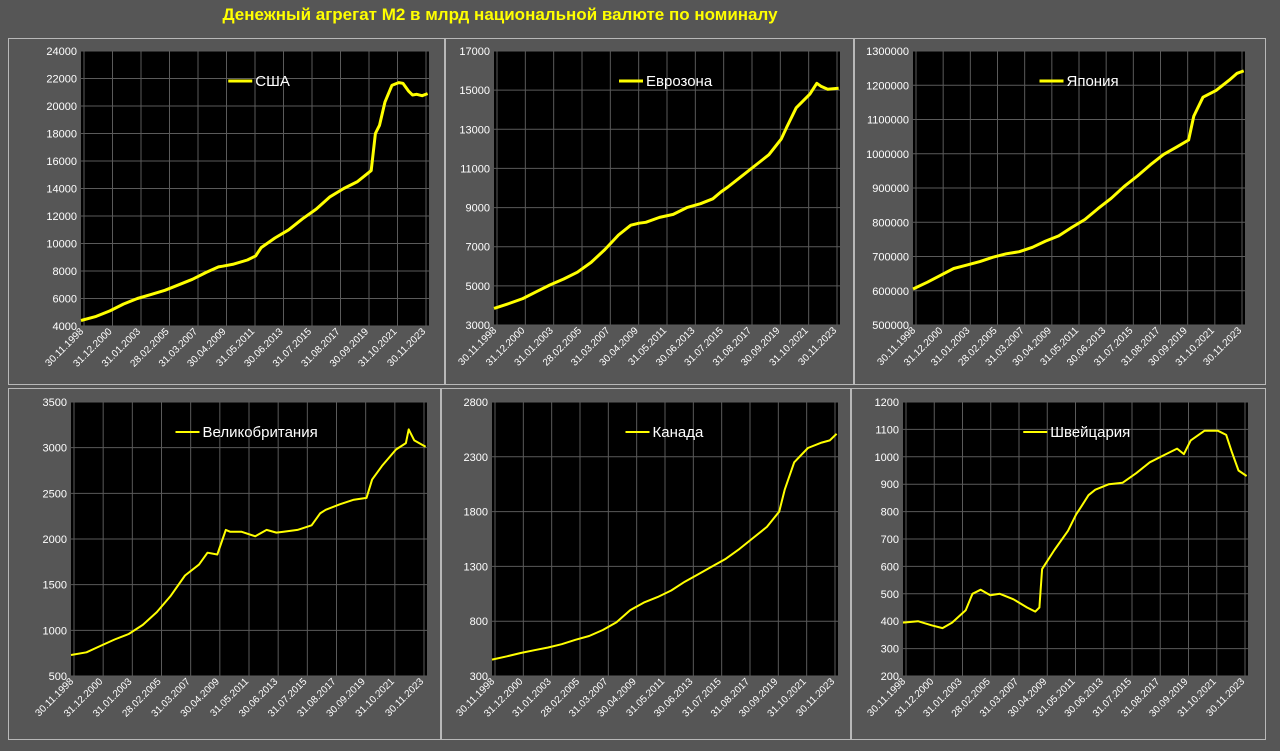  I want to click on y-tick-label: 16000, so click(61, 162).